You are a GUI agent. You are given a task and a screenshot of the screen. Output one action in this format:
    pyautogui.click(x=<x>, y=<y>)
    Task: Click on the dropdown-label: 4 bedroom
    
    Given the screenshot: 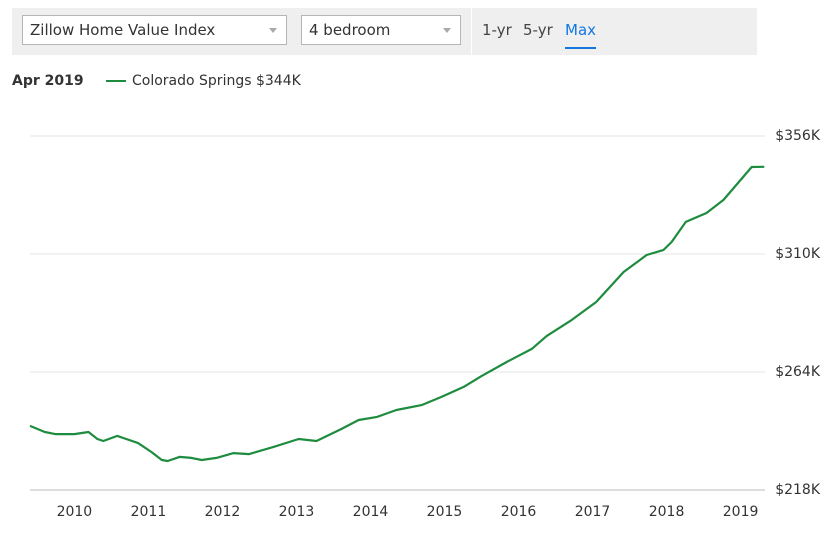 What is the action you would take?
    pyautogui.click(x=350, y=30)
    